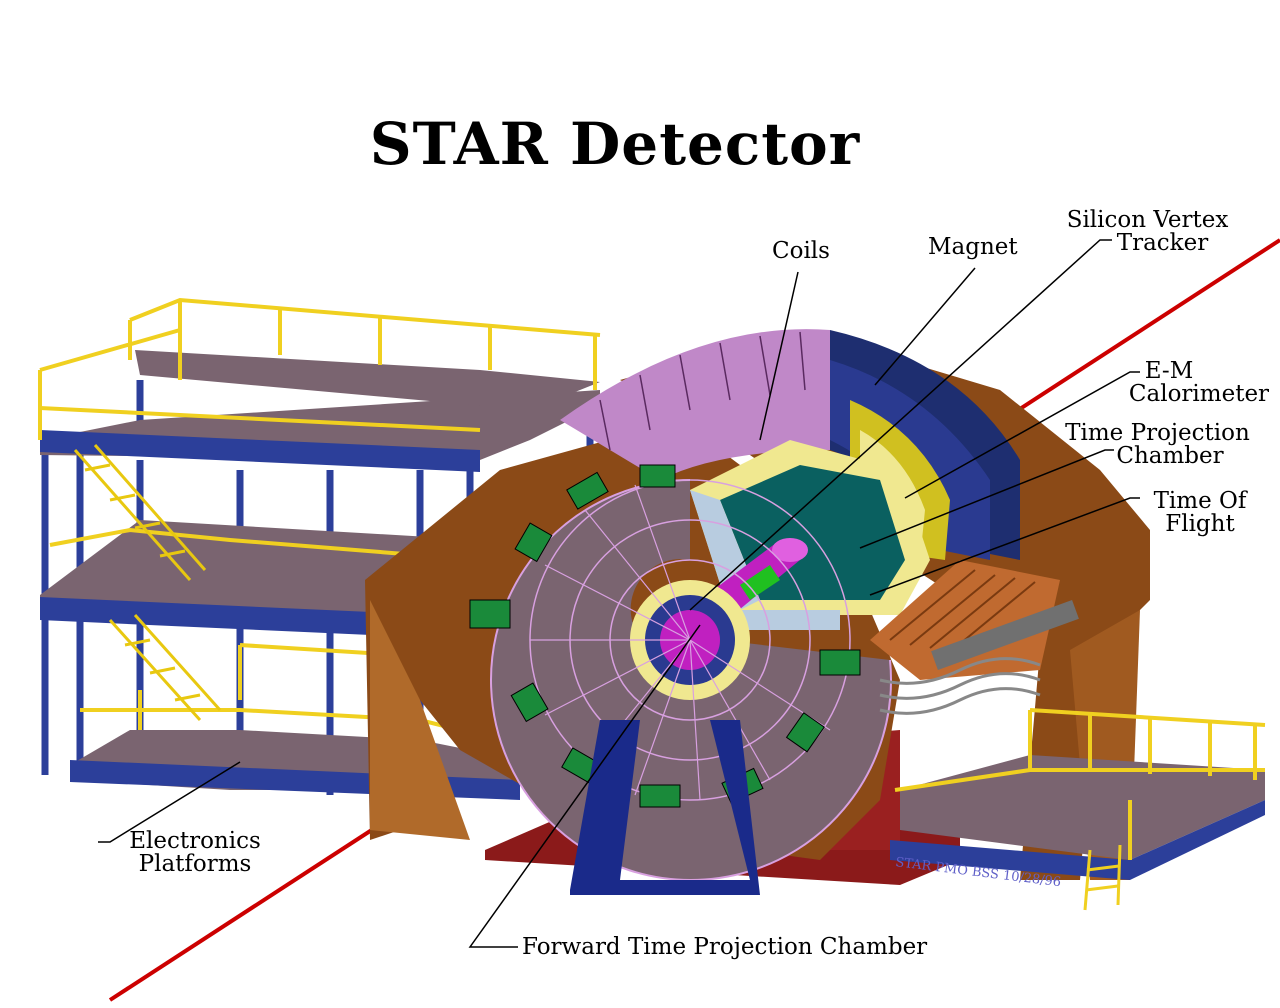 Image resolution: width=1280 pixels, height=1008 pixels. I want to click on label-electronics-platforms: Electronics Platforms, so click(195, 853).